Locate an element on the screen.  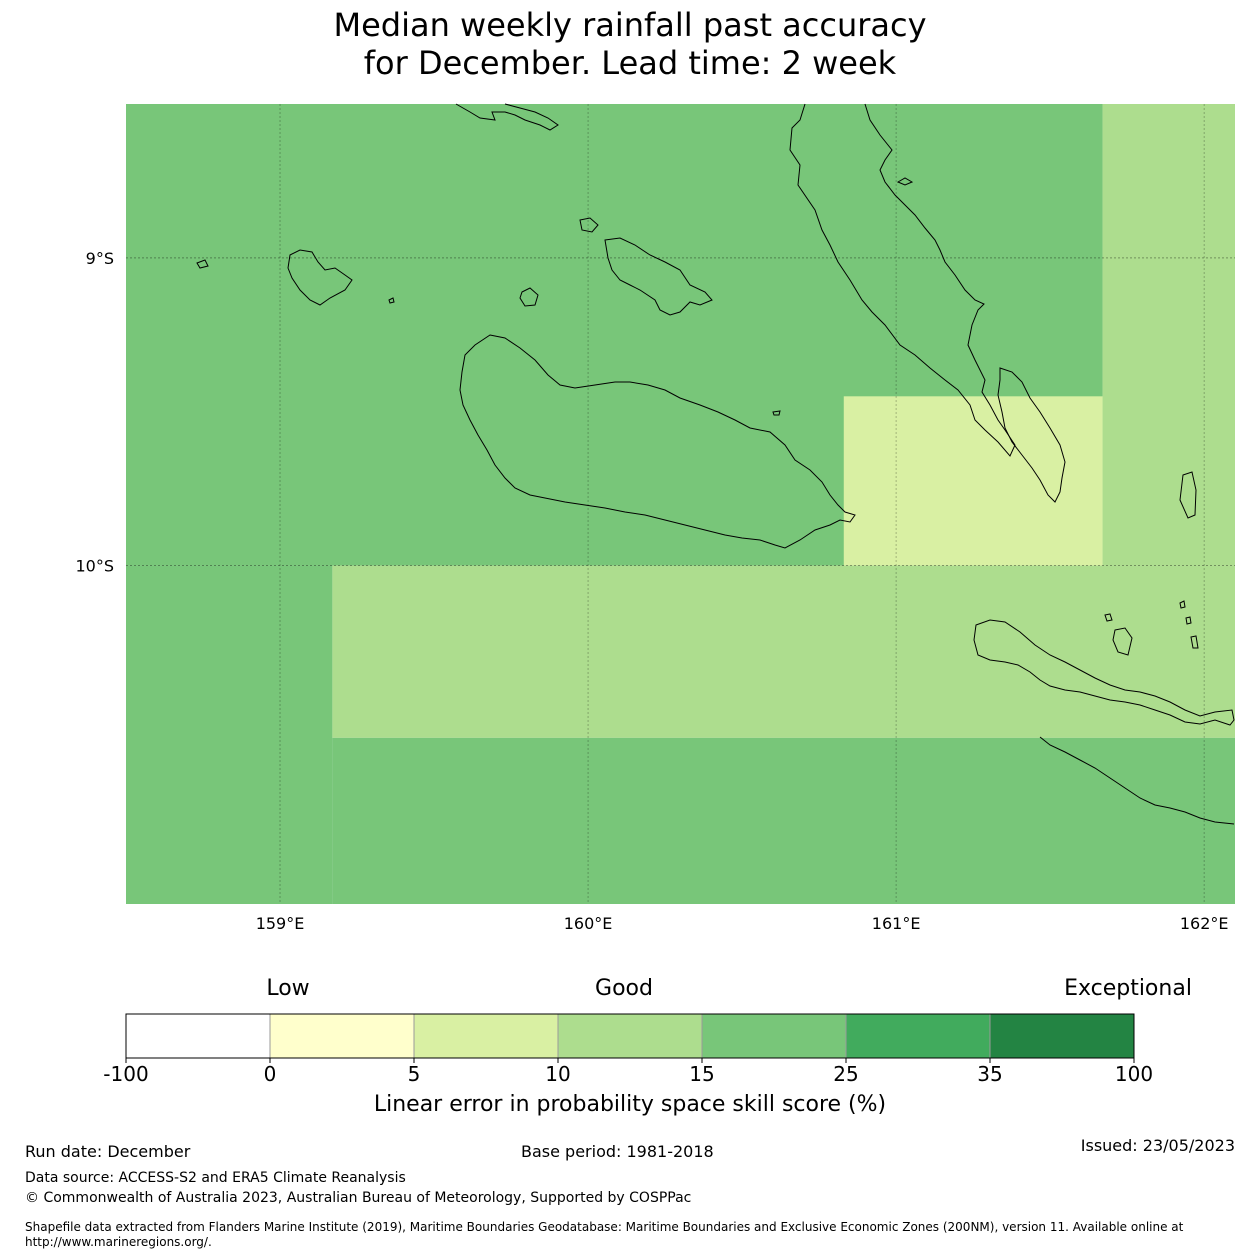
coastline-ngella-main is located at coordinates (658, 276).